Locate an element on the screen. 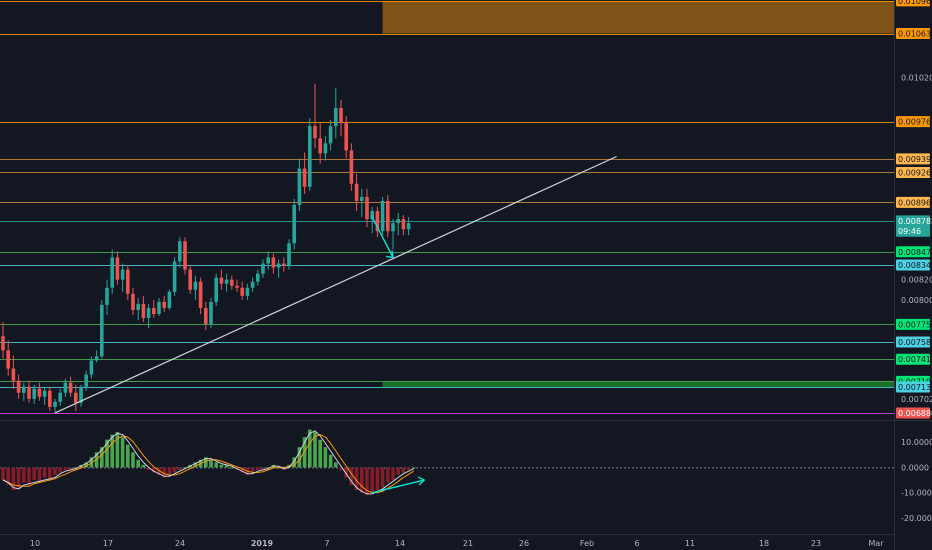  price-badge-label: 0.009262 is located at coordinates (915, 172).